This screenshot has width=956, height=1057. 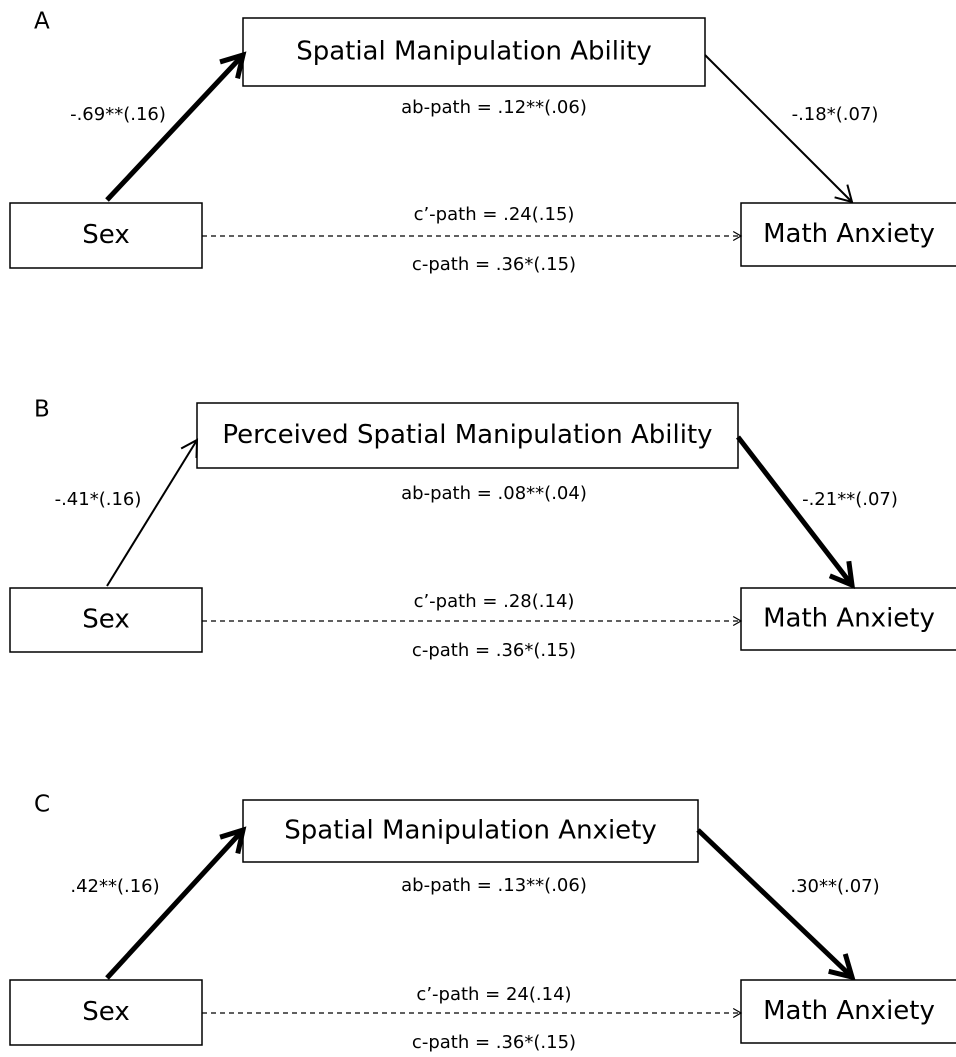 I want to click on panel-label: C, so click(x=42, y=805).